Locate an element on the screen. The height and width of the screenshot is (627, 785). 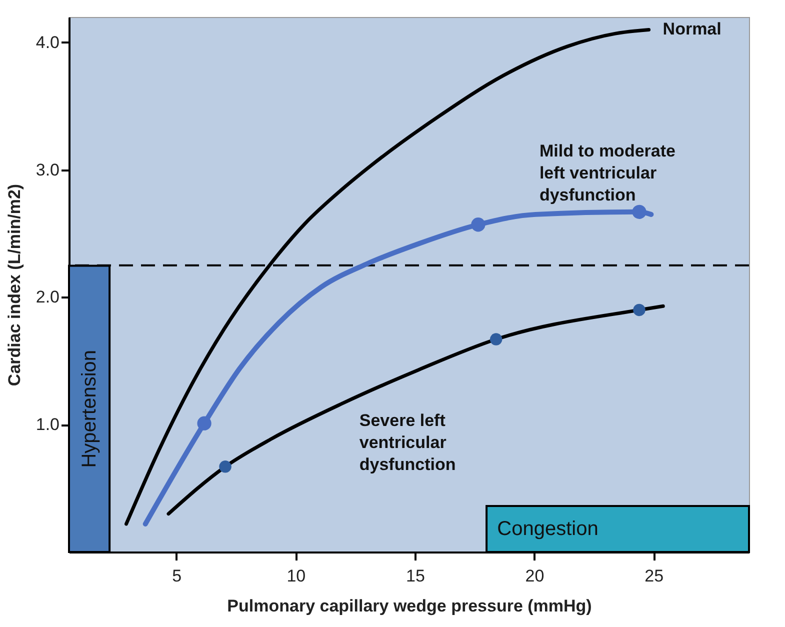
y-tick-label: 1.0 is located at coordinates (48, 424).